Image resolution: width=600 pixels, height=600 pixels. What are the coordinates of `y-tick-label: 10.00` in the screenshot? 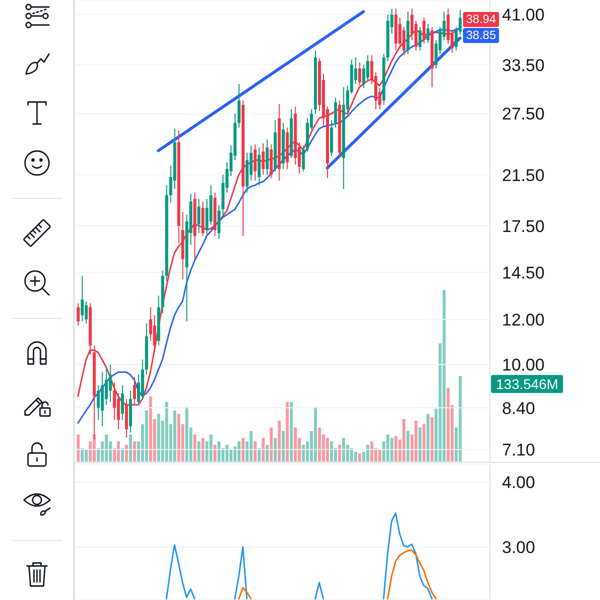 It's located at (523, 365).